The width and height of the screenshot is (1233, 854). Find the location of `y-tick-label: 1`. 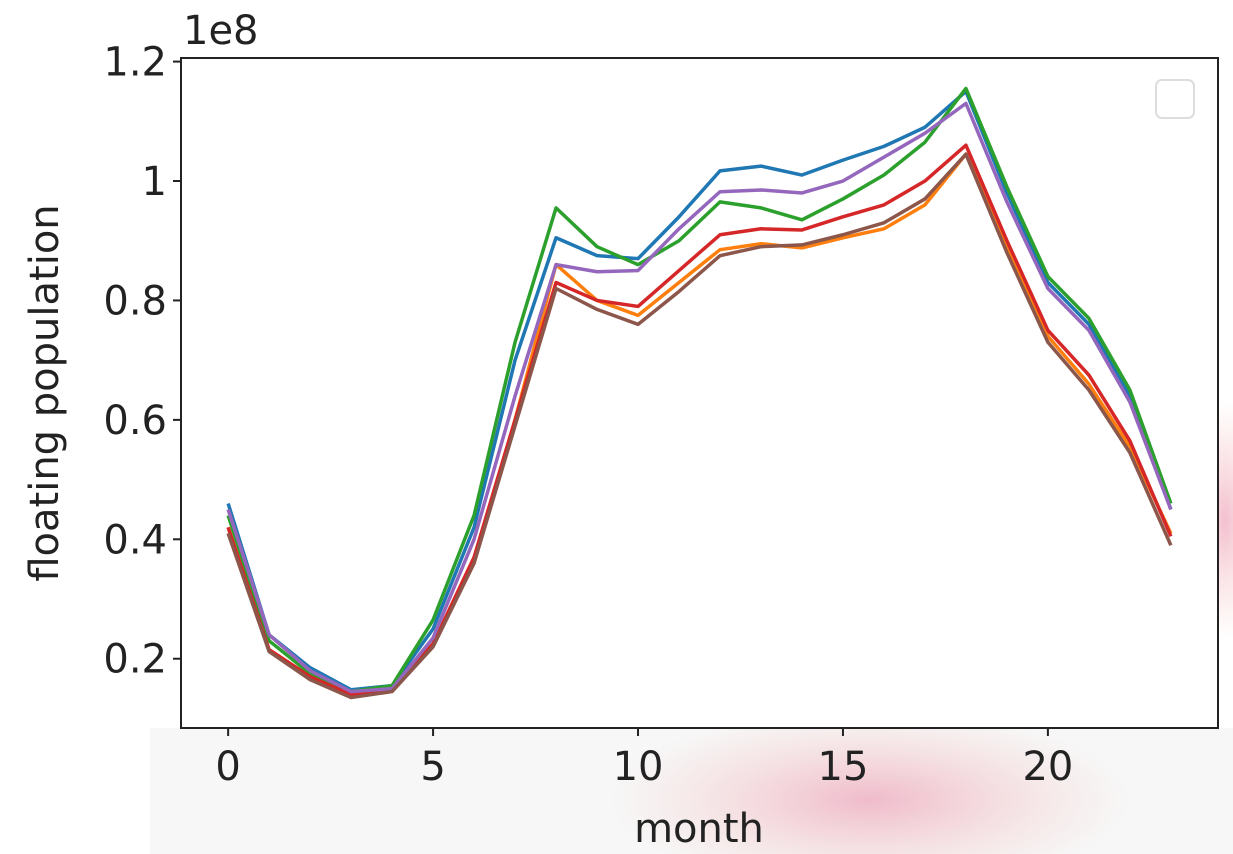

y-tick-label: 1 is located at coordinates (154, 182).